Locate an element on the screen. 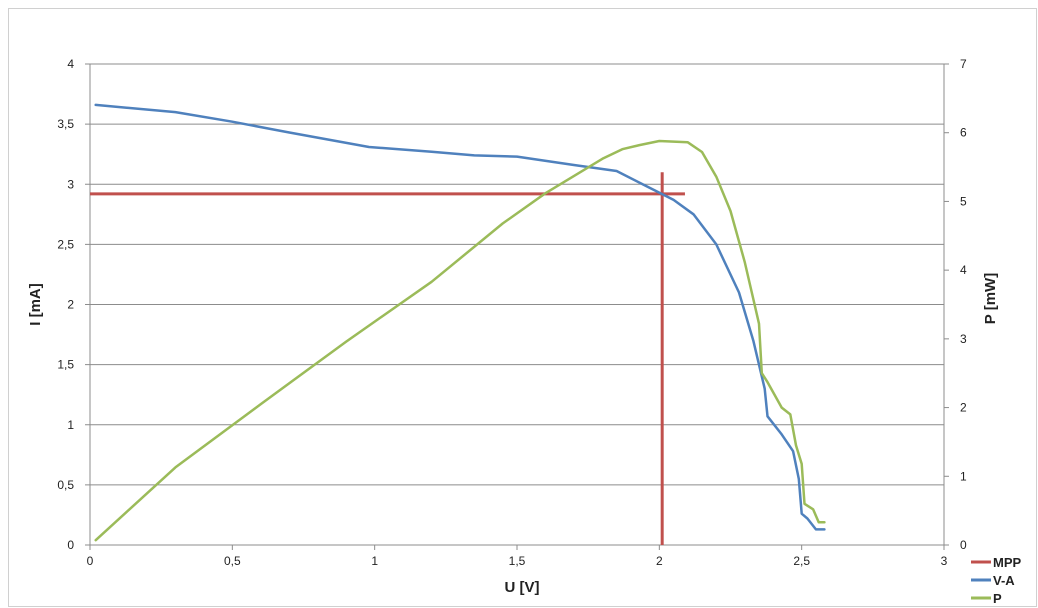  legend: MPP V-A P is located at coordinates (996, 580).